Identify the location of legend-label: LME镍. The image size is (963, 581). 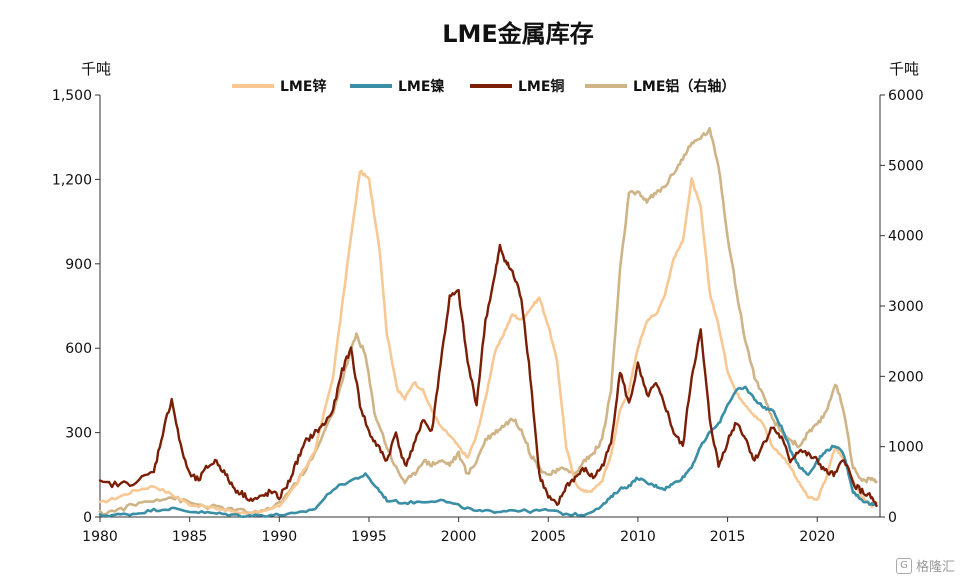
(421, 86).